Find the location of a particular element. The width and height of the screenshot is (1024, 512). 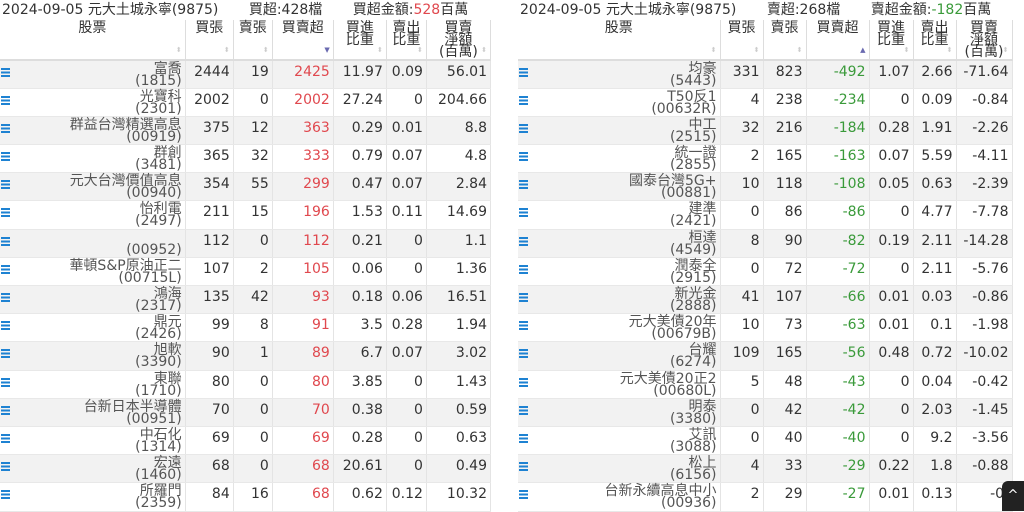

stock-cell: 新光金 (2888) is located at coordinates (619, 300).